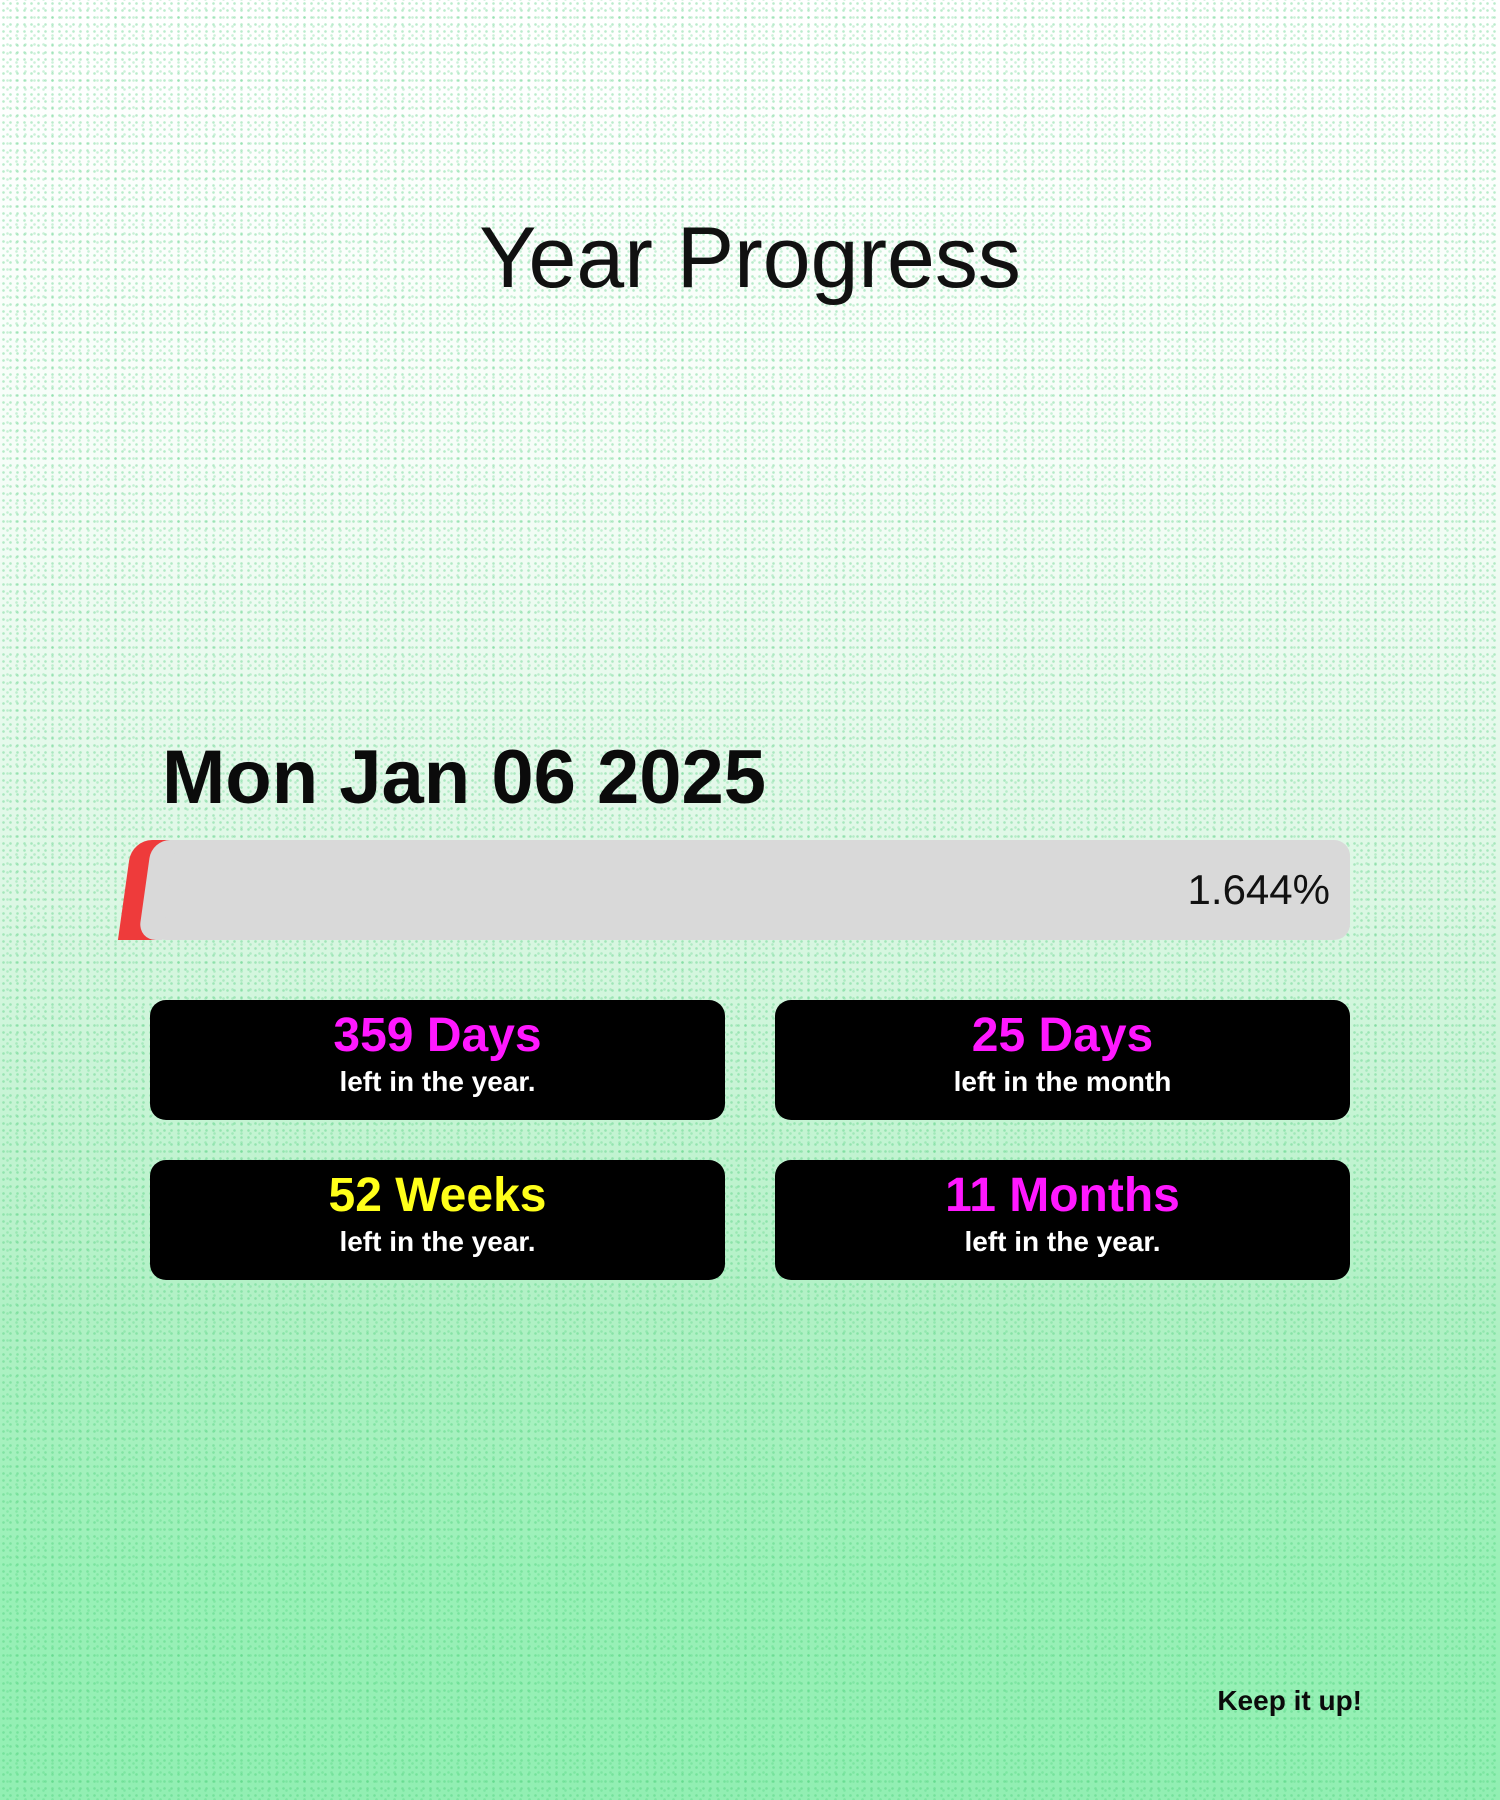 This screenshot has width=1500, height=1800. What do you see at coordinates (464, 777) in the screenshot?
I see `current-date: Mon Jan 06 2025` at bounding box center [464, 777].